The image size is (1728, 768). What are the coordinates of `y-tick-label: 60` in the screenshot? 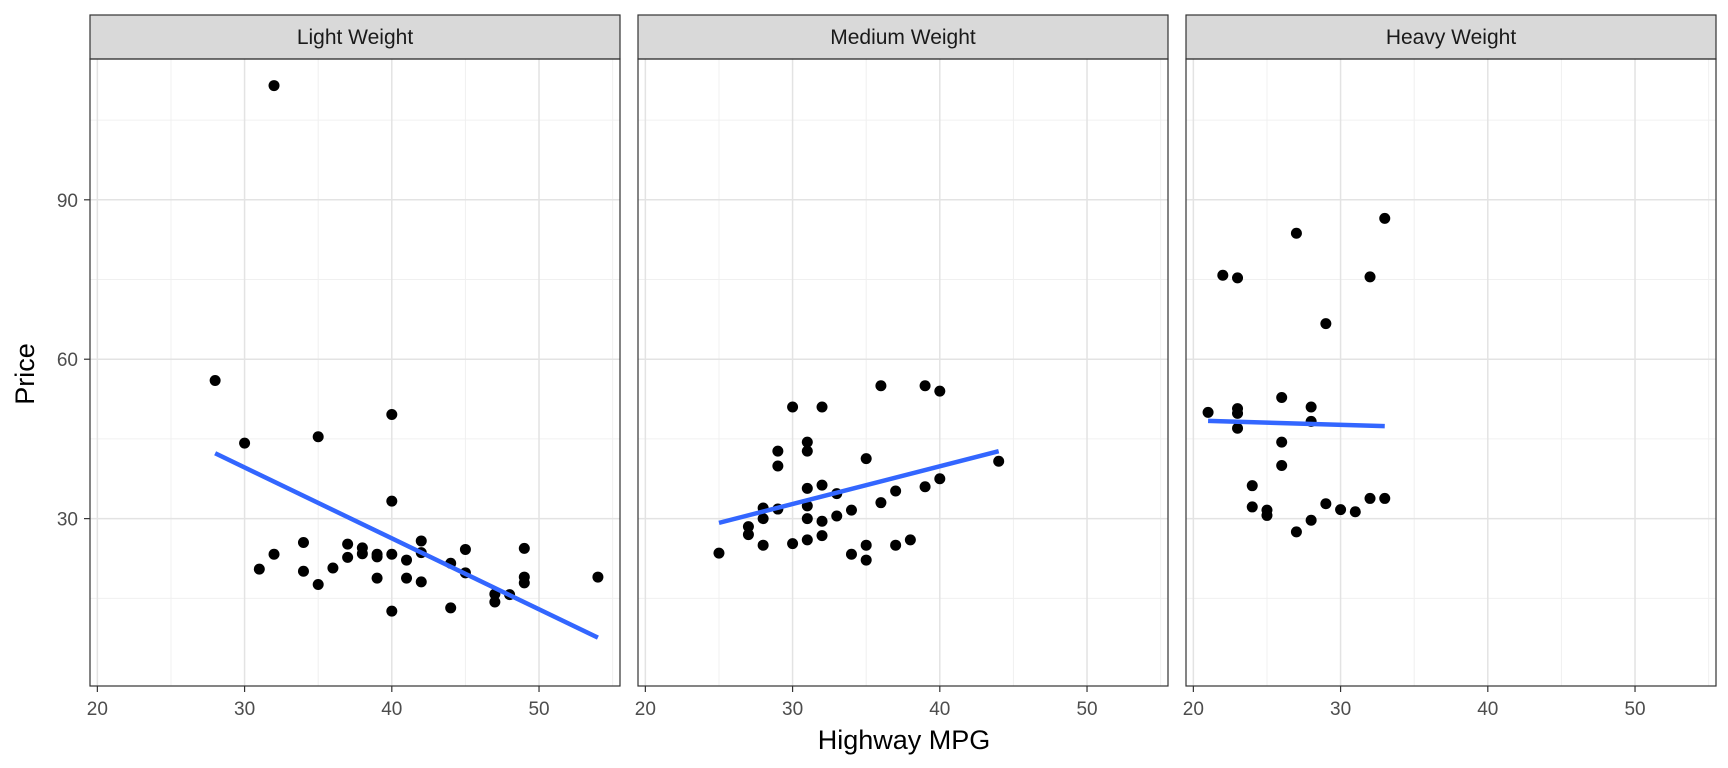 It's located at (67, 360).